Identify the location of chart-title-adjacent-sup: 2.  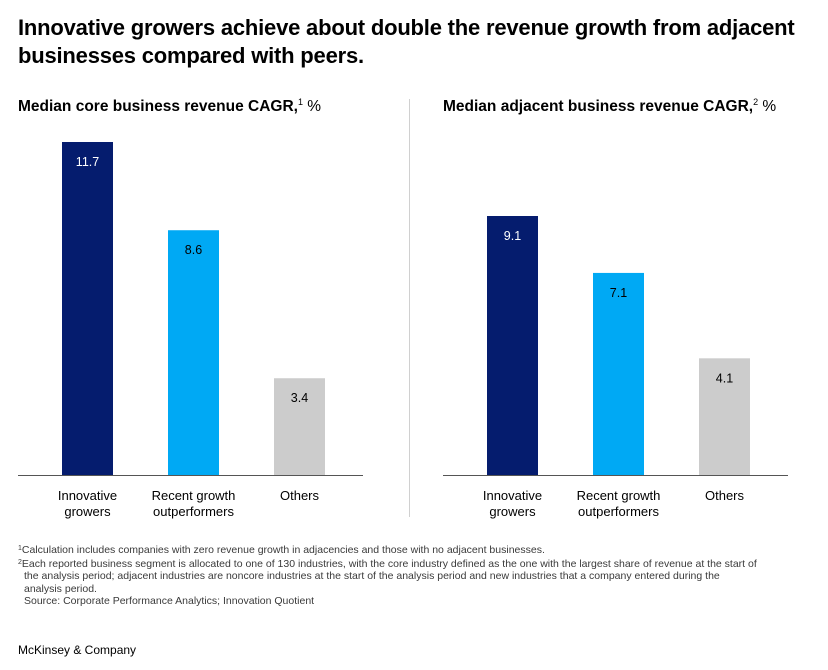
(756, 102).